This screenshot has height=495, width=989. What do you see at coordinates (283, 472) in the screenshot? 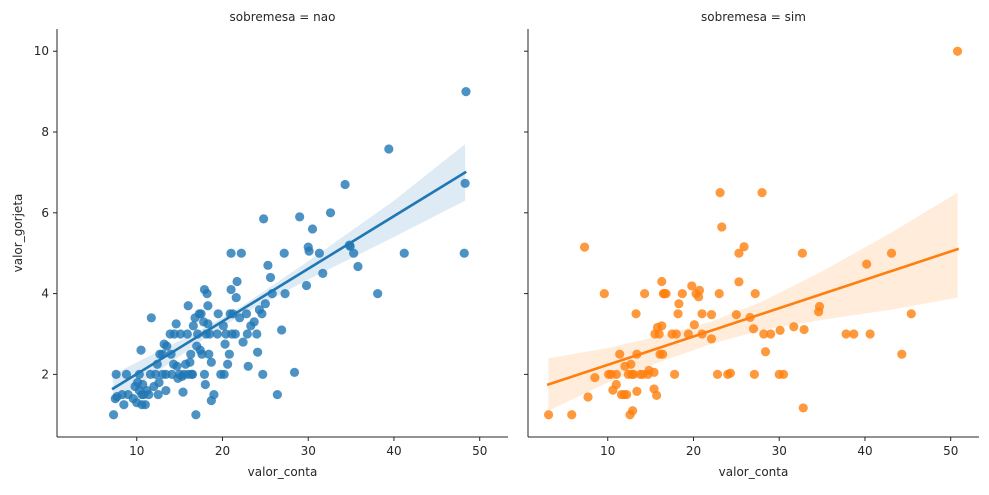
I see `x-axis-label: valor_conta` at bounding box center [283, 472].